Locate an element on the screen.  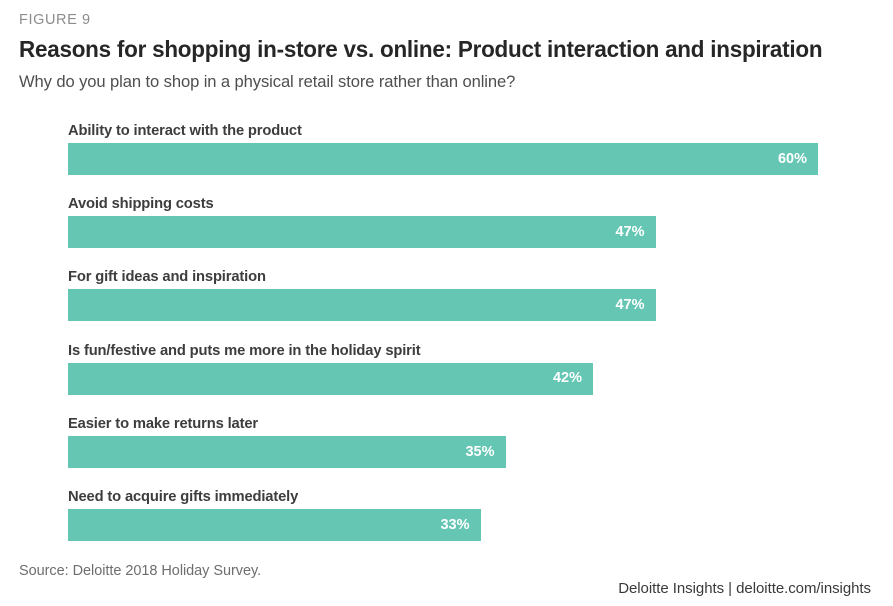
bar-category-label: Need to acquire gifts immediately is located at coordinates (183, 496).